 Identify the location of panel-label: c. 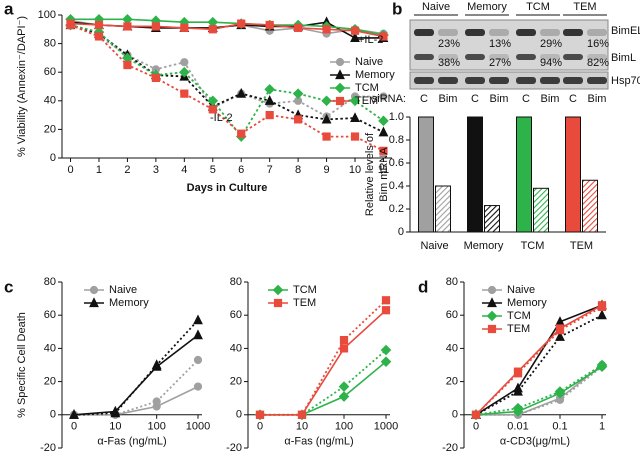
(8, 286).